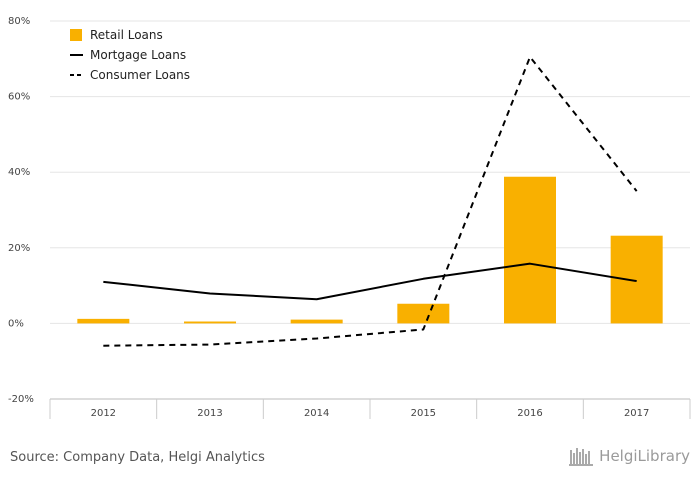 The image size is (700, 483). Describe the element at coordinates (636, 413) in the screenshot. I see `x-tick-label: 2017` at that location.